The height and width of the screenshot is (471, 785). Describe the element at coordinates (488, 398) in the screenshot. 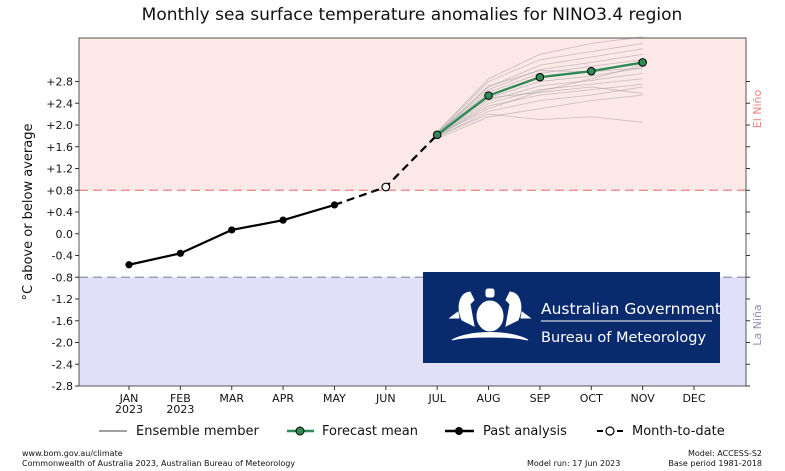

I see `x-tick-label: AUG` at that location.